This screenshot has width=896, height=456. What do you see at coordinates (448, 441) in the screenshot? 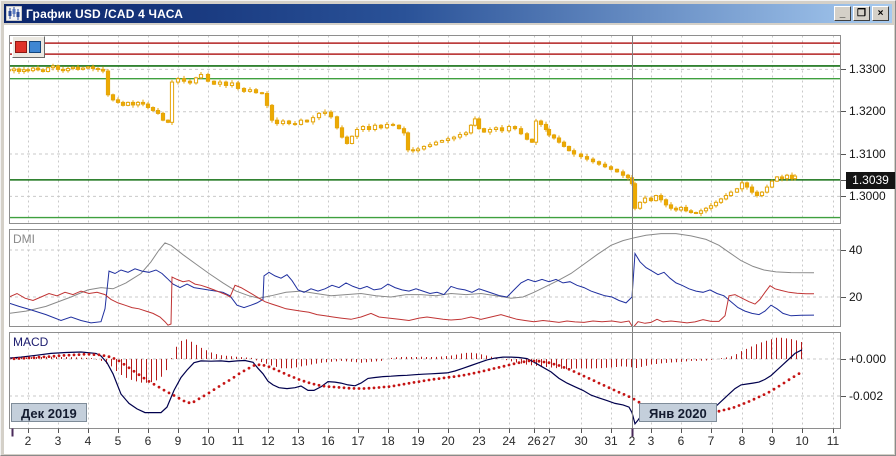
I see `x-axis-label: 20` at bounding box center [448, 441].